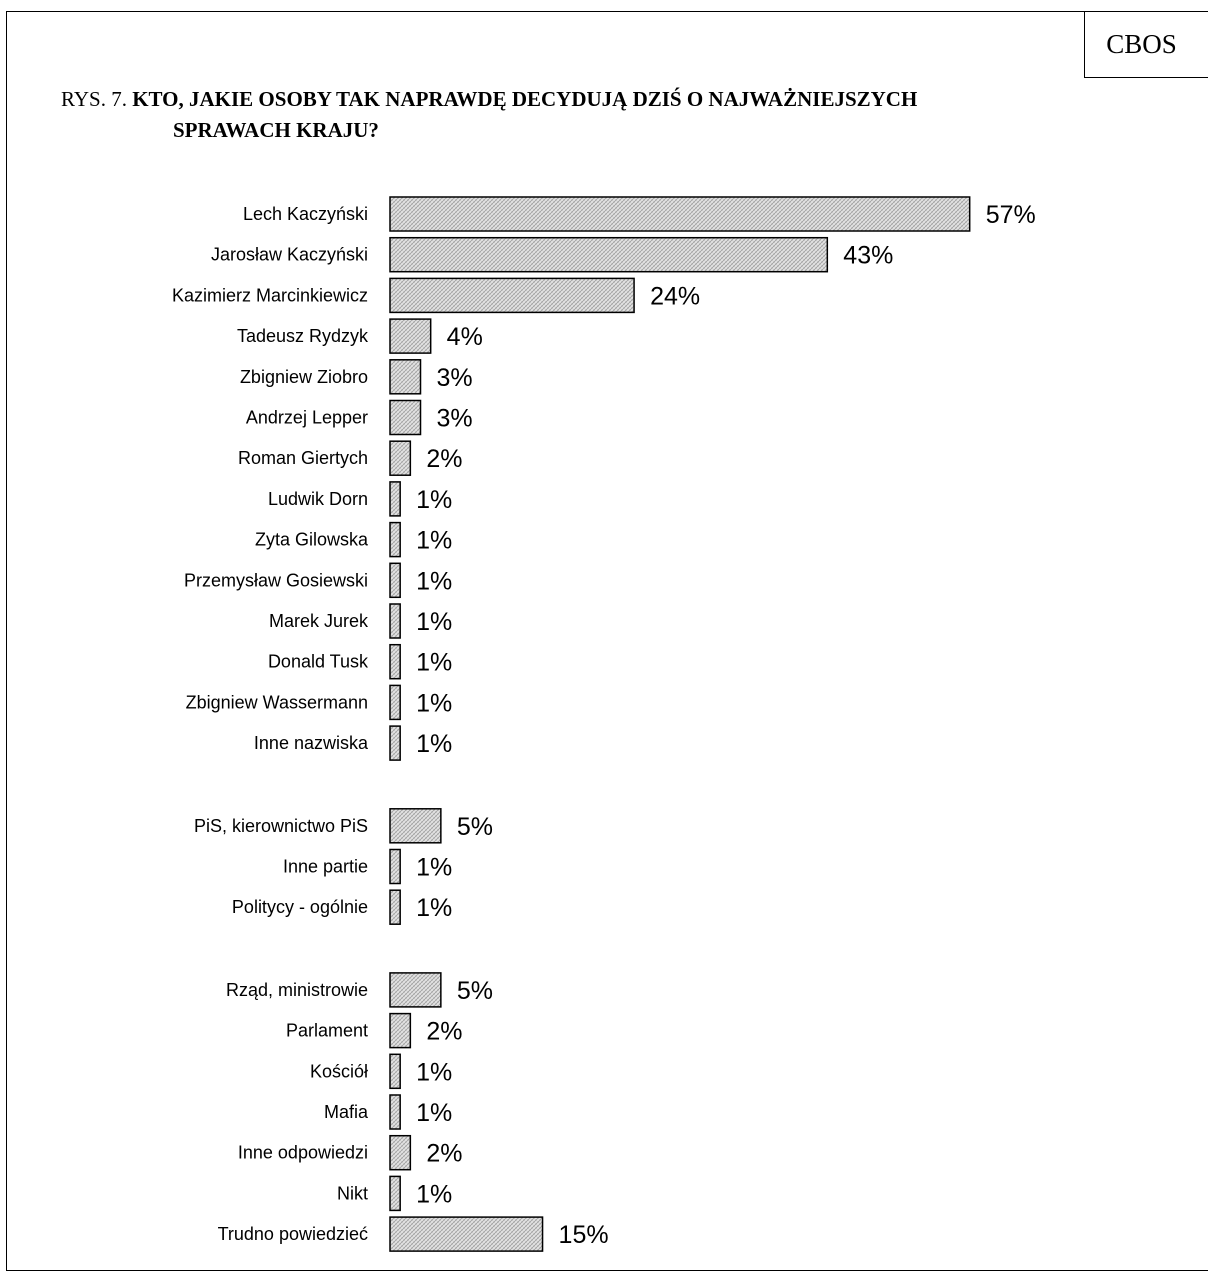  What do you see at coordinates (1146, 44) in the screenshot?
I see `brand-label: CBOS` at bounding box center [1146, 44].